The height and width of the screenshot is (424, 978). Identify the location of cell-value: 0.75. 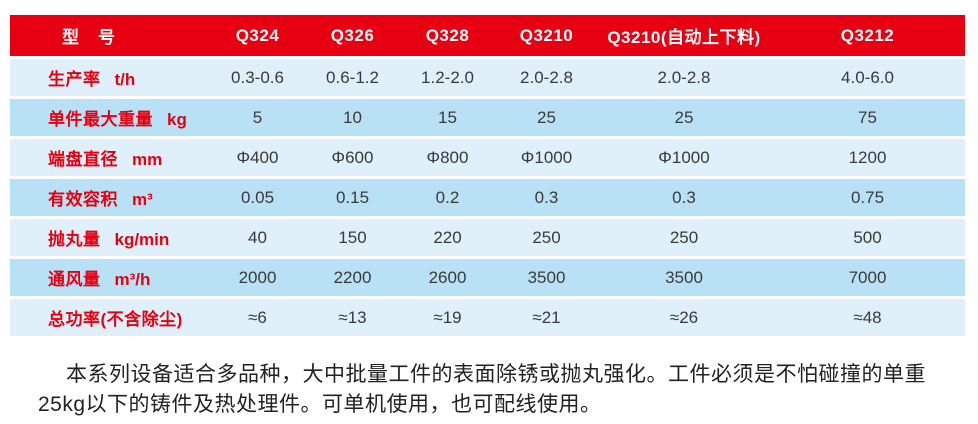
(867, 197).